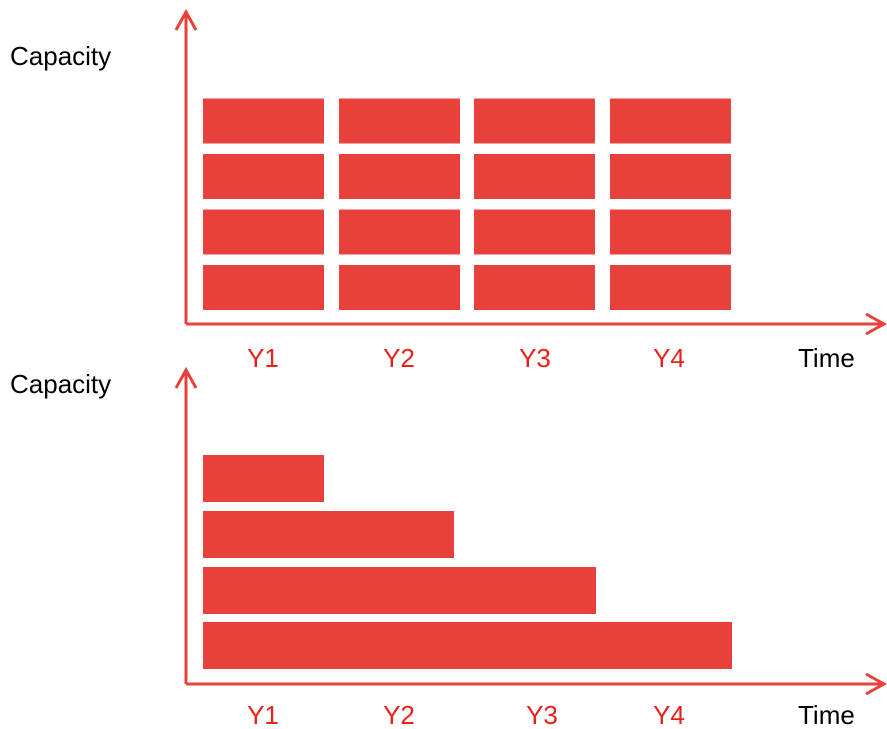  I want to click on bottom-y-axis-arrow, so click(186, 377).